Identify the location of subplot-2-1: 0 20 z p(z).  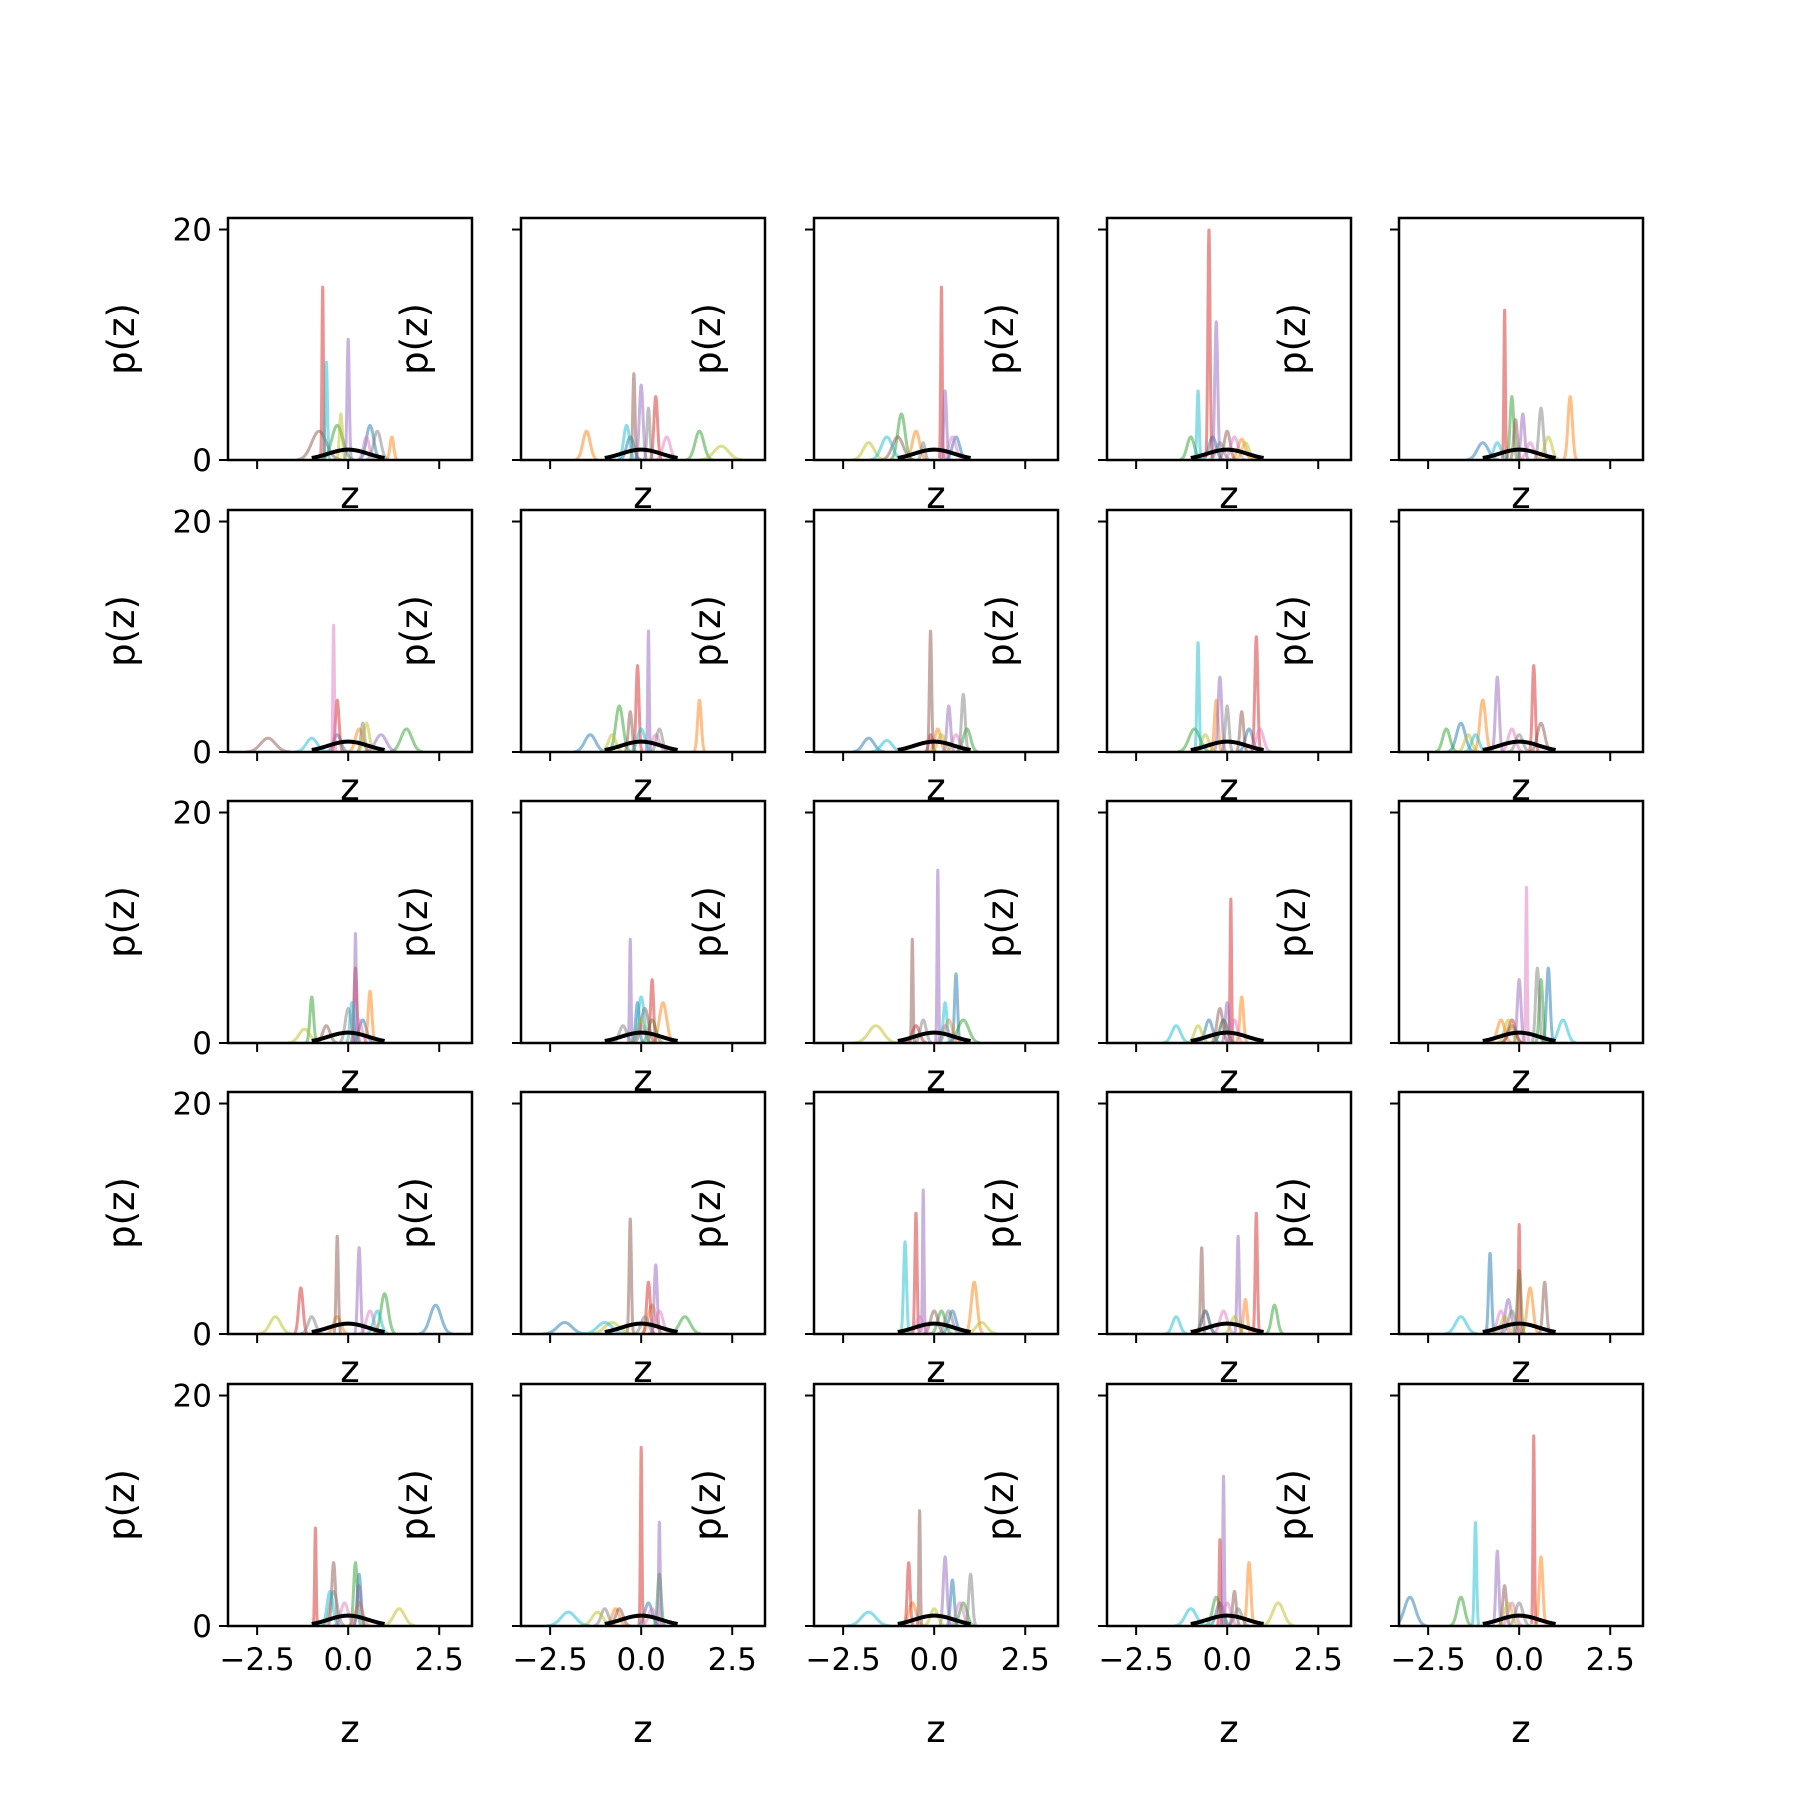
(287, 657).